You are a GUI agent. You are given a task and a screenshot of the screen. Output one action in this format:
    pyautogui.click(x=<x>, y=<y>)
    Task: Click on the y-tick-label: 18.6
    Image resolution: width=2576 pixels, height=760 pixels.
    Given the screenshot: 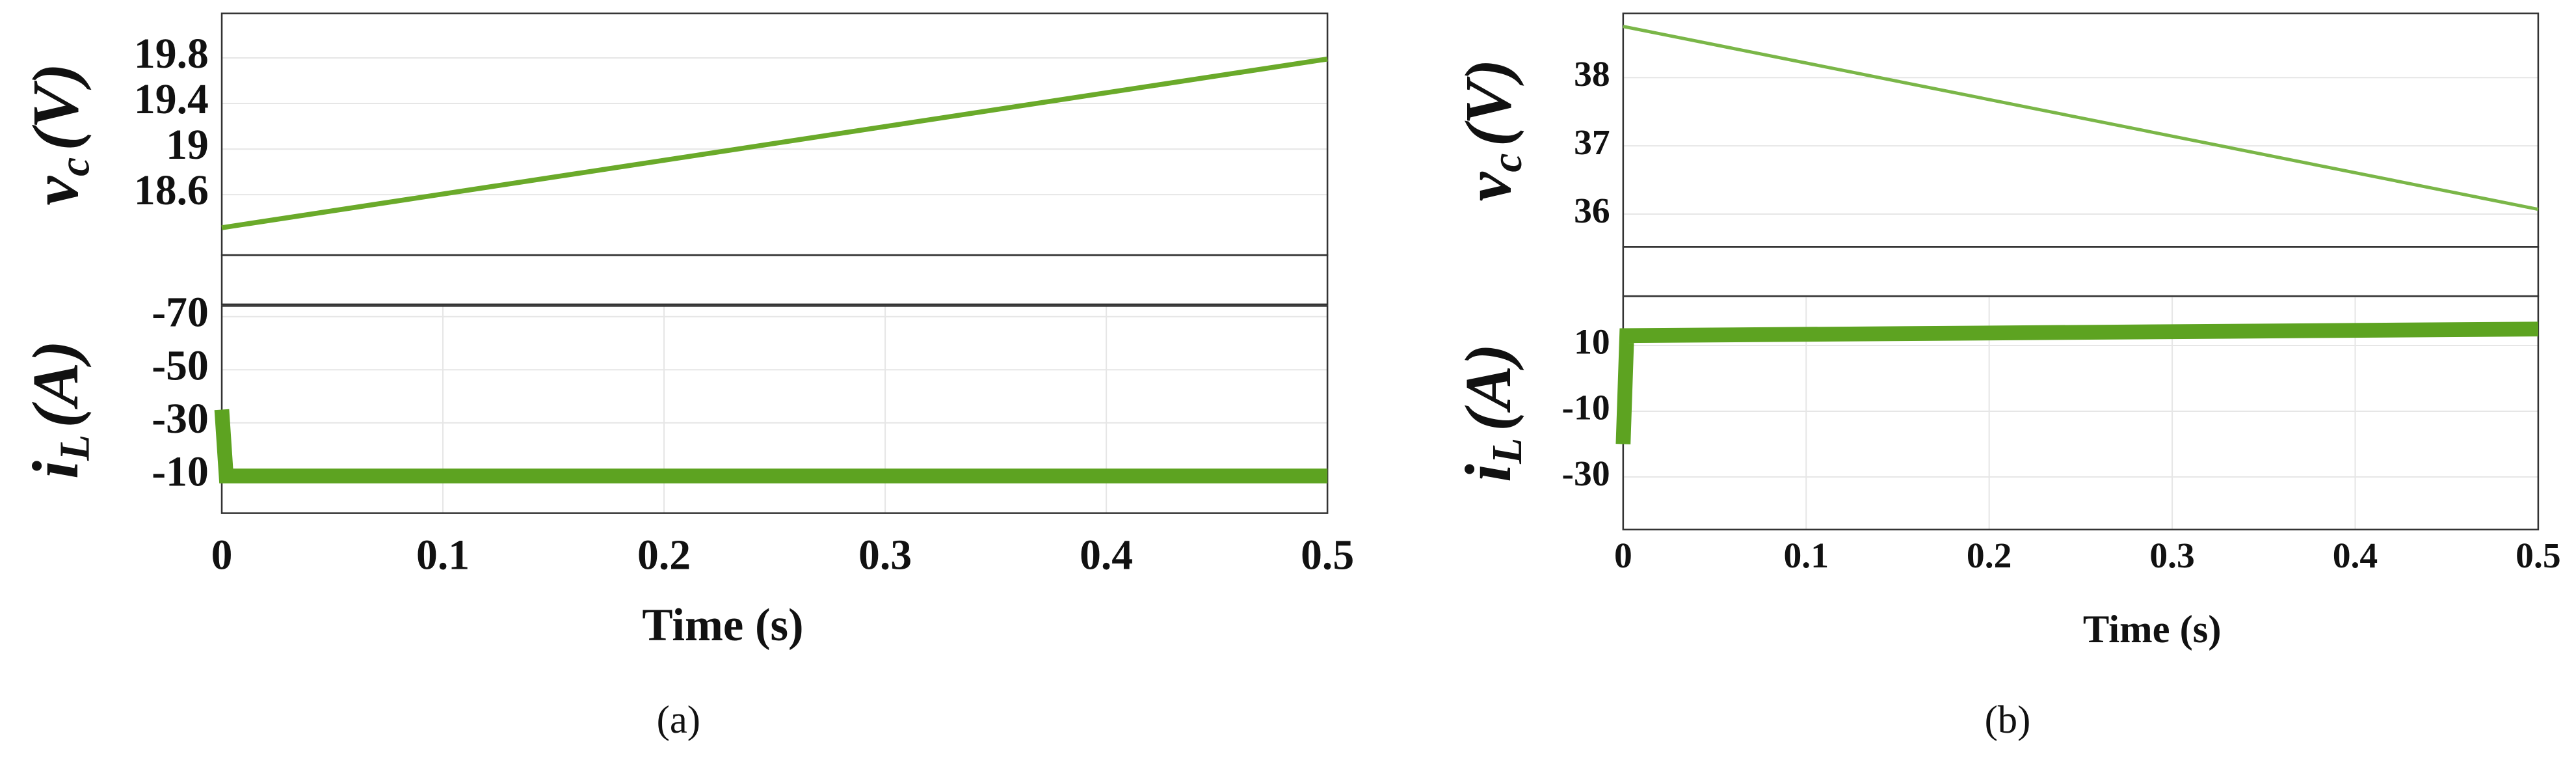 What is the action you would take?
    pyautogui.click(x=172, y=190)
    